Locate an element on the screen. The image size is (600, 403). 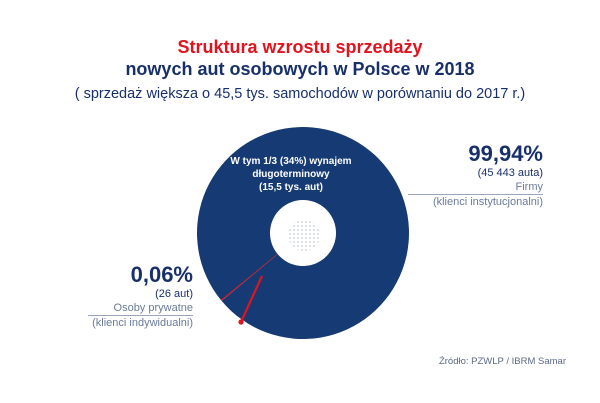
desc-firmy-sub: (klienci instytucjonalni) is located at coordinates (487, 202).